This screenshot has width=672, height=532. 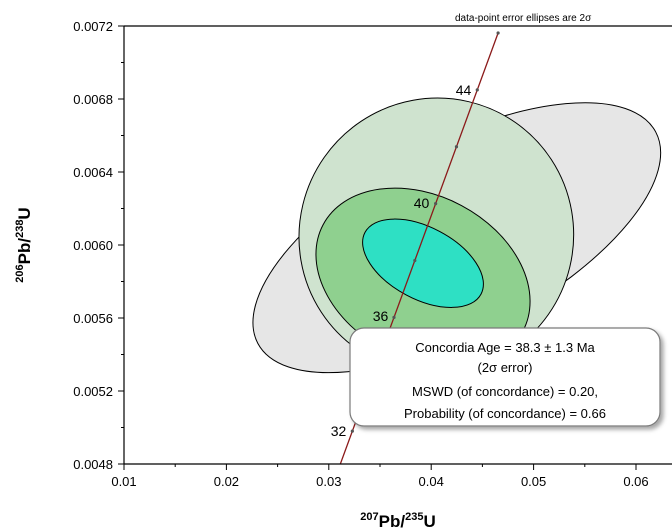 I want to click on y-tick-label: 0.0060, so click(x=93, y=245).